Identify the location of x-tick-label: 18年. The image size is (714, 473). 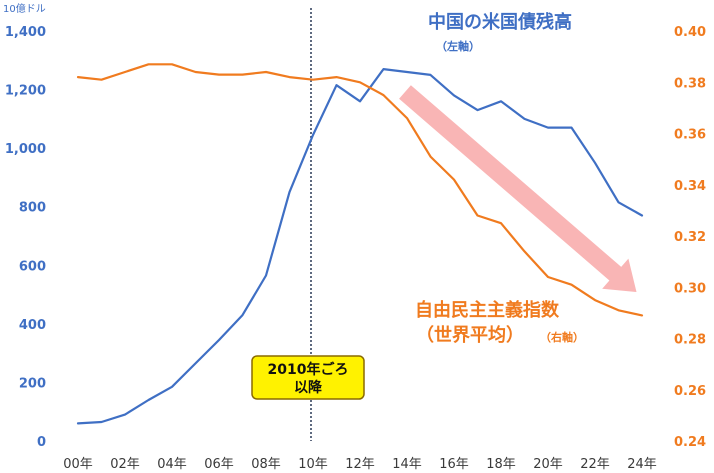
(501, 464).